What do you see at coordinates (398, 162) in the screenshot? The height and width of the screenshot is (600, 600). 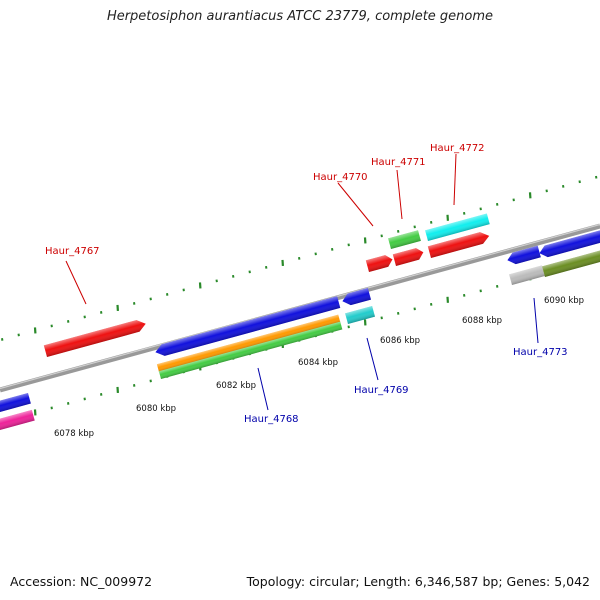 I see `gene-label-haur-4771: Haur_4771` at bounding box center [398, 162].